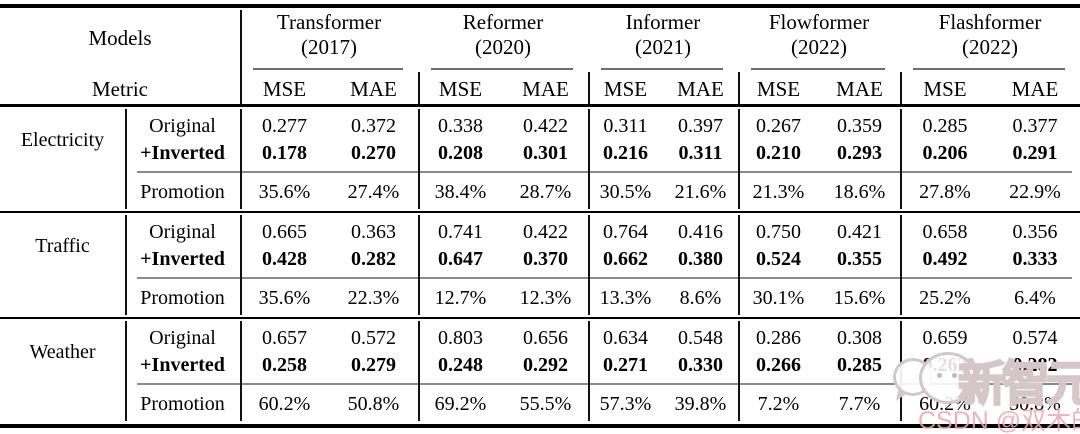 Image resolution: width=1080 pixels, height=434 pixels. I want to click on value-cell: 69.2%, so click(460, 404).